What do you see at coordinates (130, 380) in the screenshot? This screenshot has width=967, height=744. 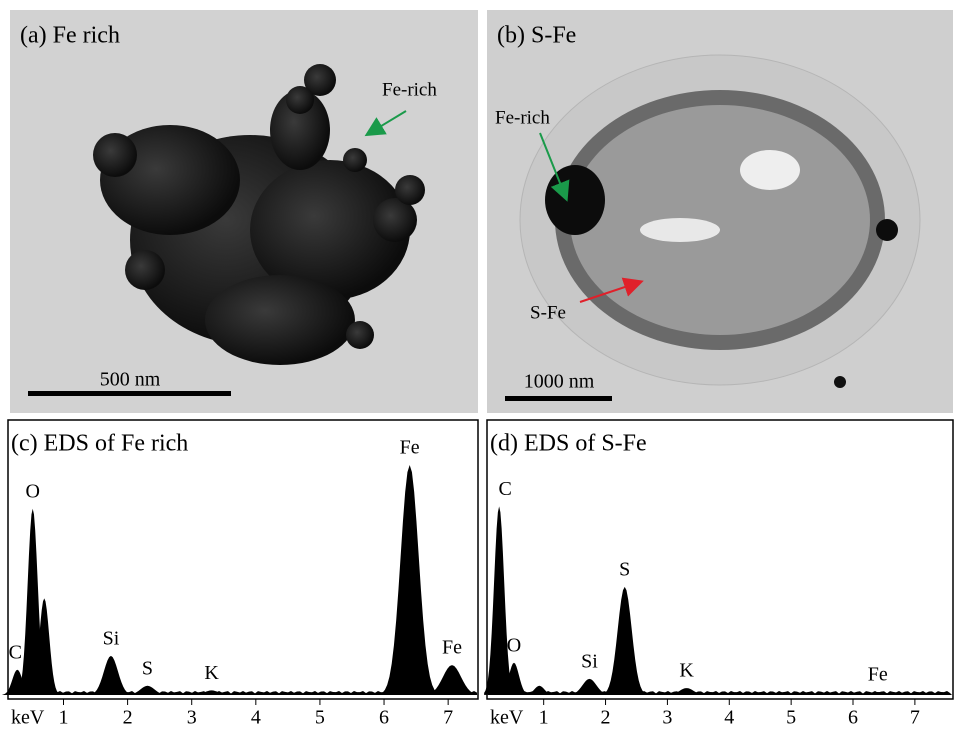 I see `scale-bar-label: 500 nm` at bounding box center [130, 380].